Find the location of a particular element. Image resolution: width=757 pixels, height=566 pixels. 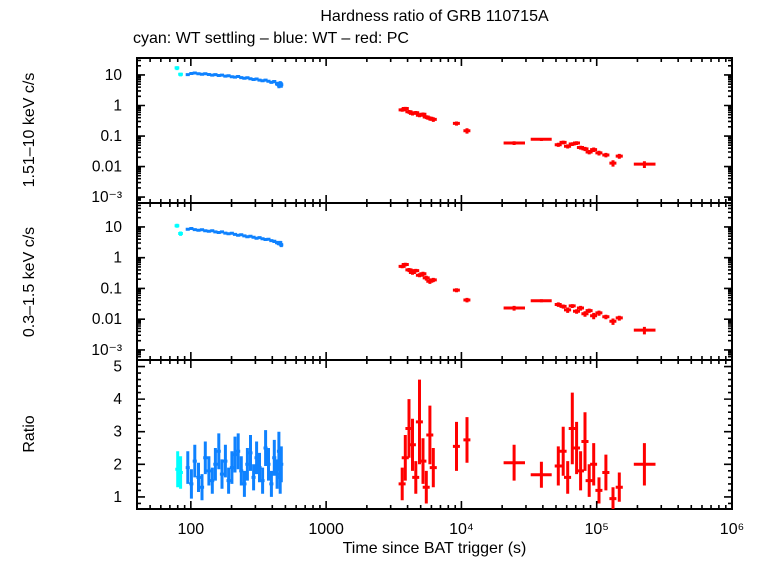

series-wt_settling-ratio is located at coordinates (179, 470).